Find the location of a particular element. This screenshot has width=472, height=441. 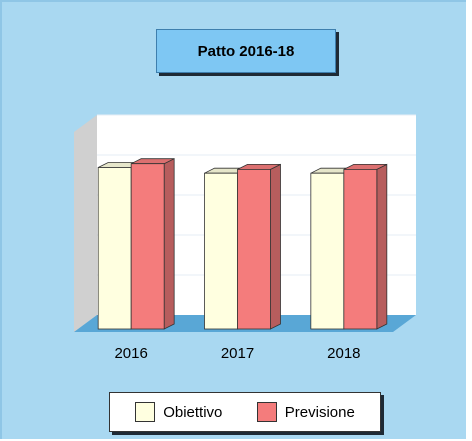

legend-label-previsione: Previsione is located at coordinates (319, 412).